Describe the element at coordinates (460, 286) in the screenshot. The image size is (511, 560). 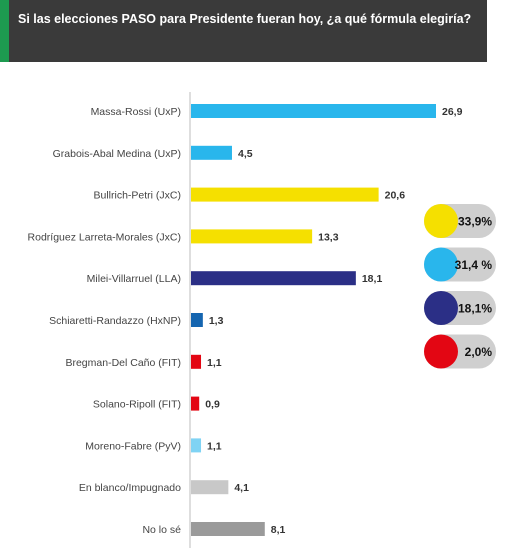
I see `totals-group: 33,9% 31,4 % 18,1% 2,0%` at that location.